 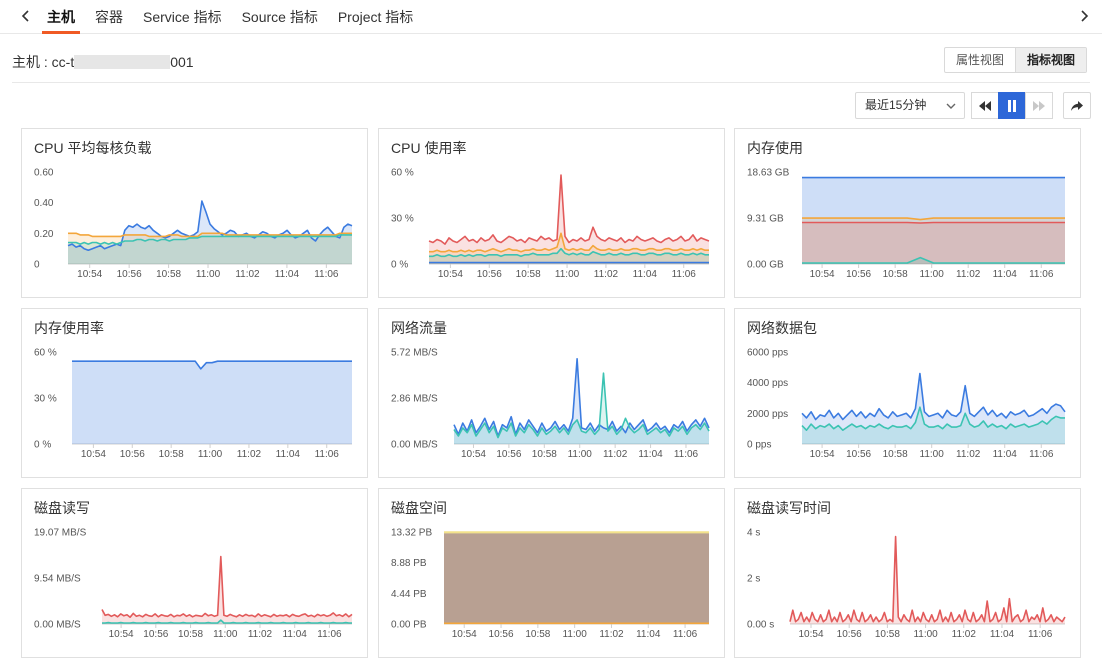 I want to click on time-range-select: 最近15分钟, so click(x=910, y=105).